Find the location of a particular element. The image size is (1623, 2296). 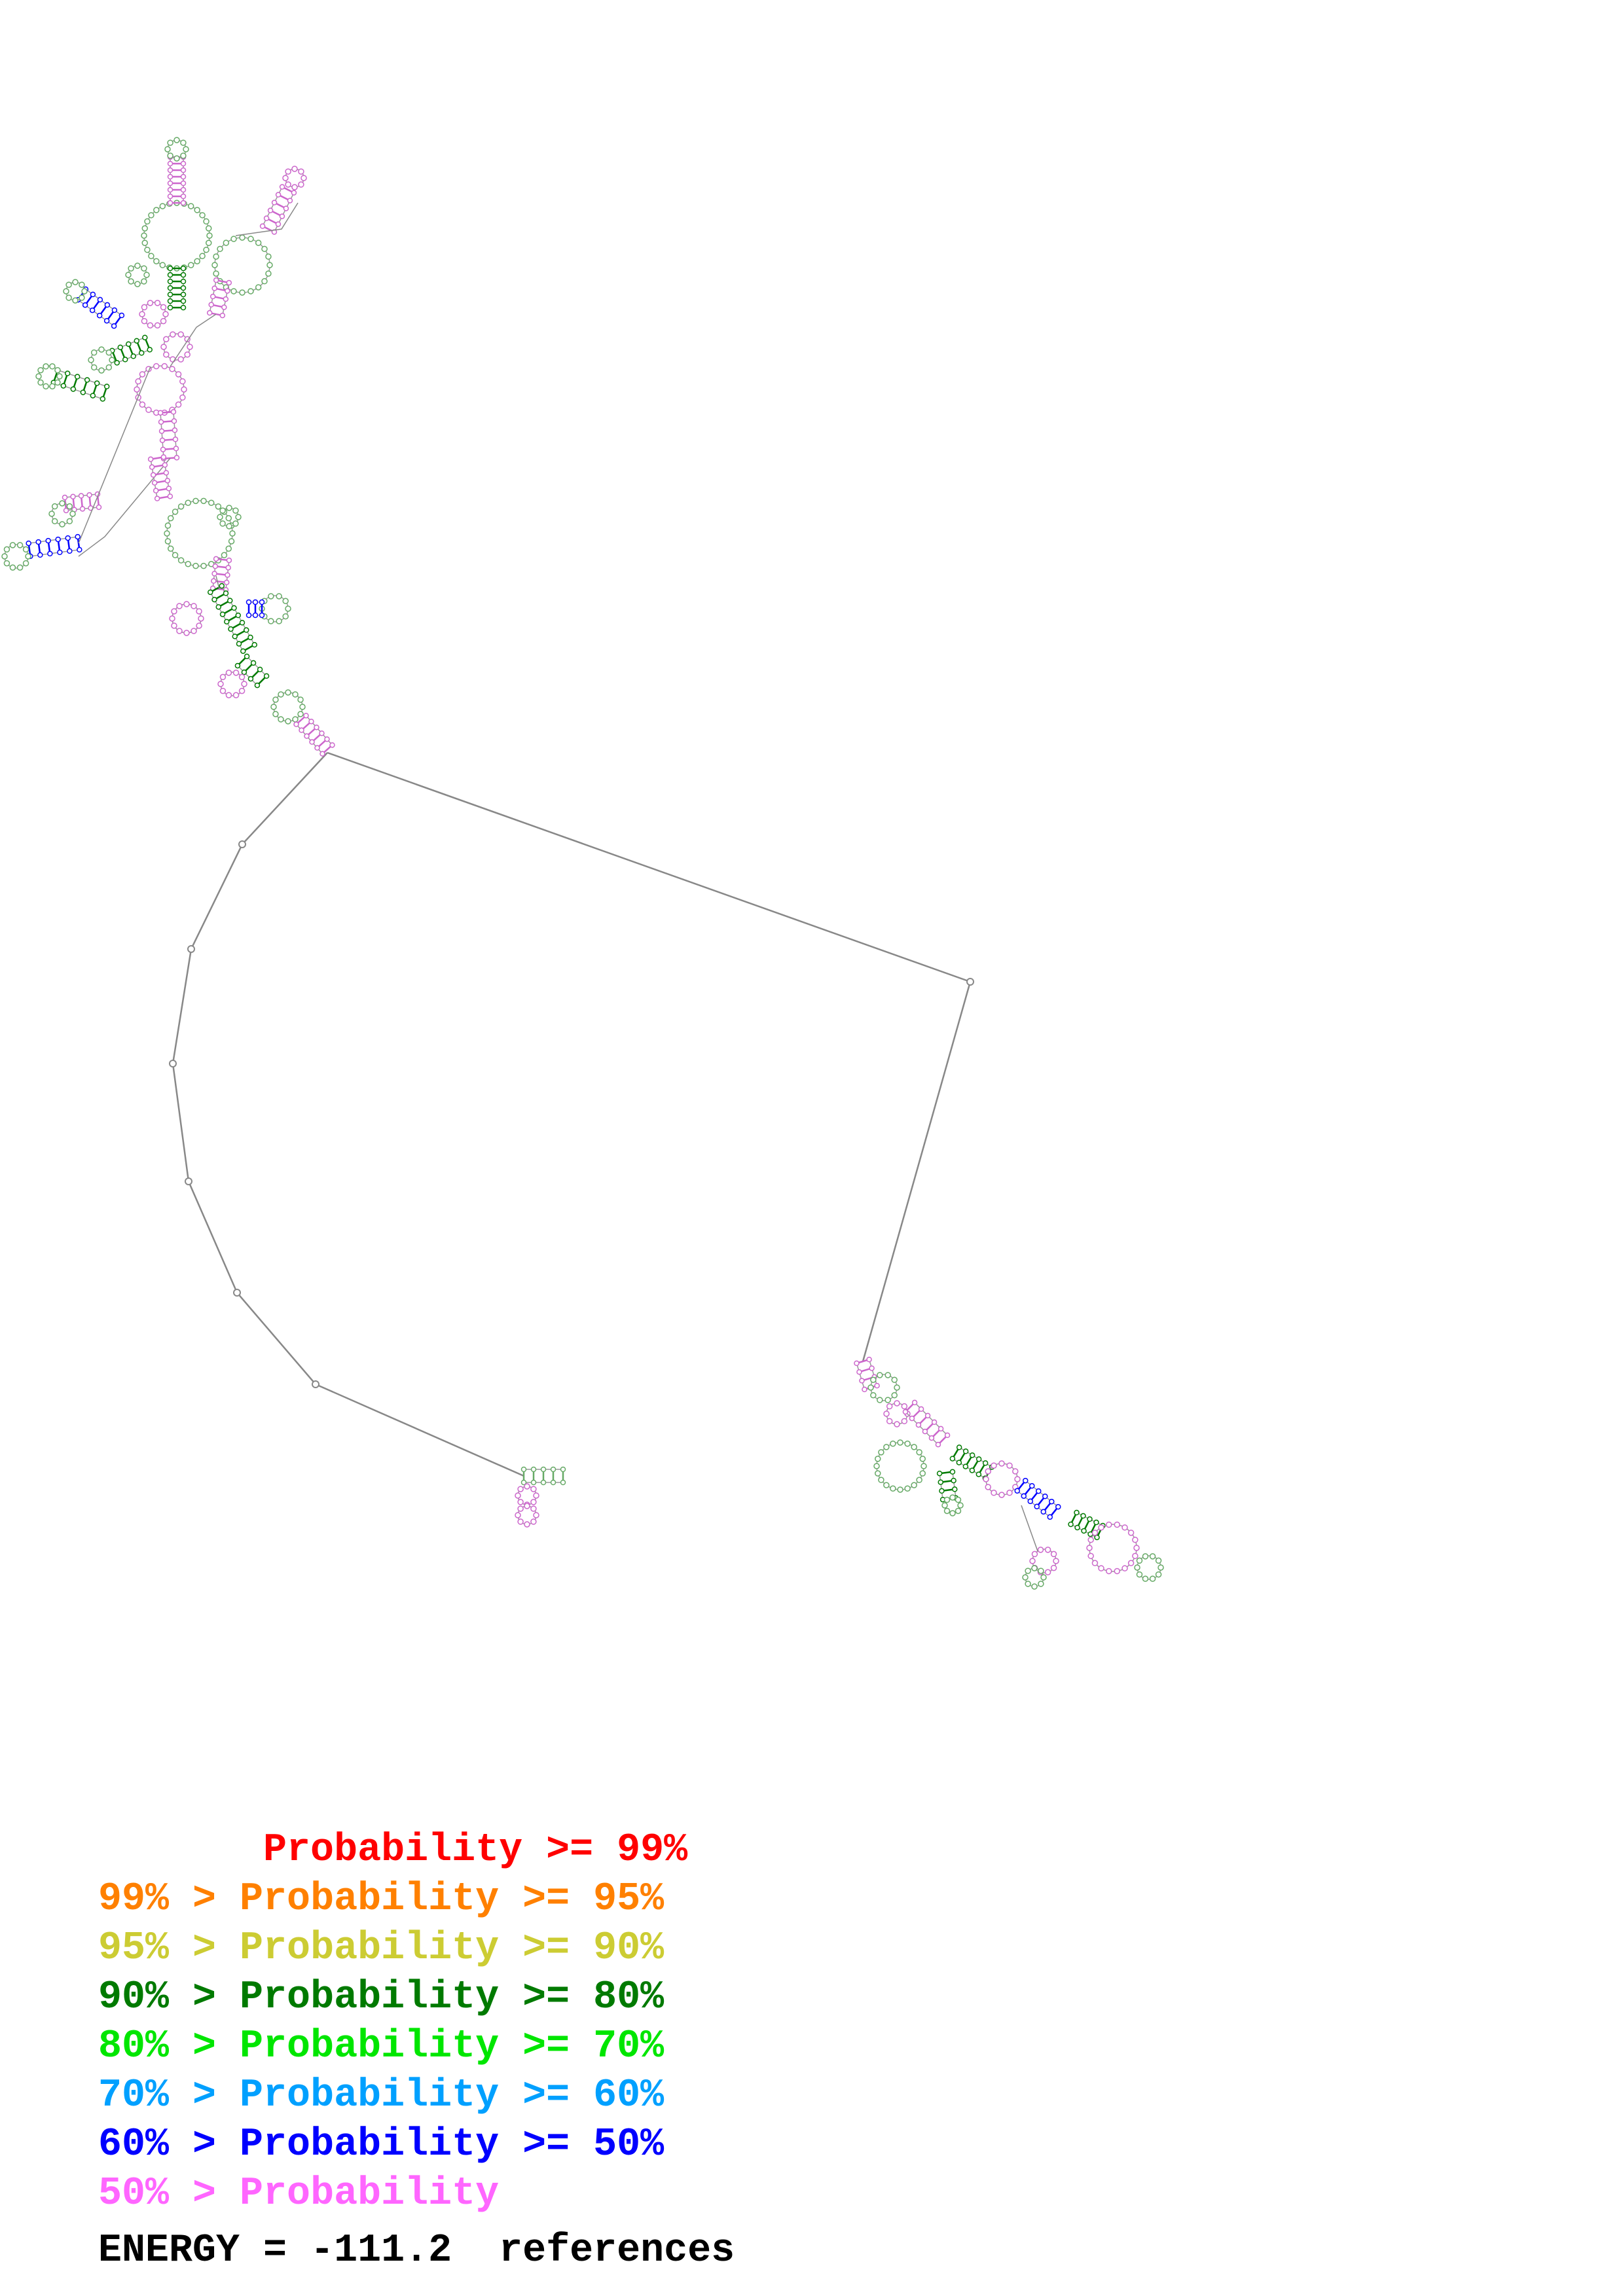

loop-backbone is located at coordinates (176, 235).